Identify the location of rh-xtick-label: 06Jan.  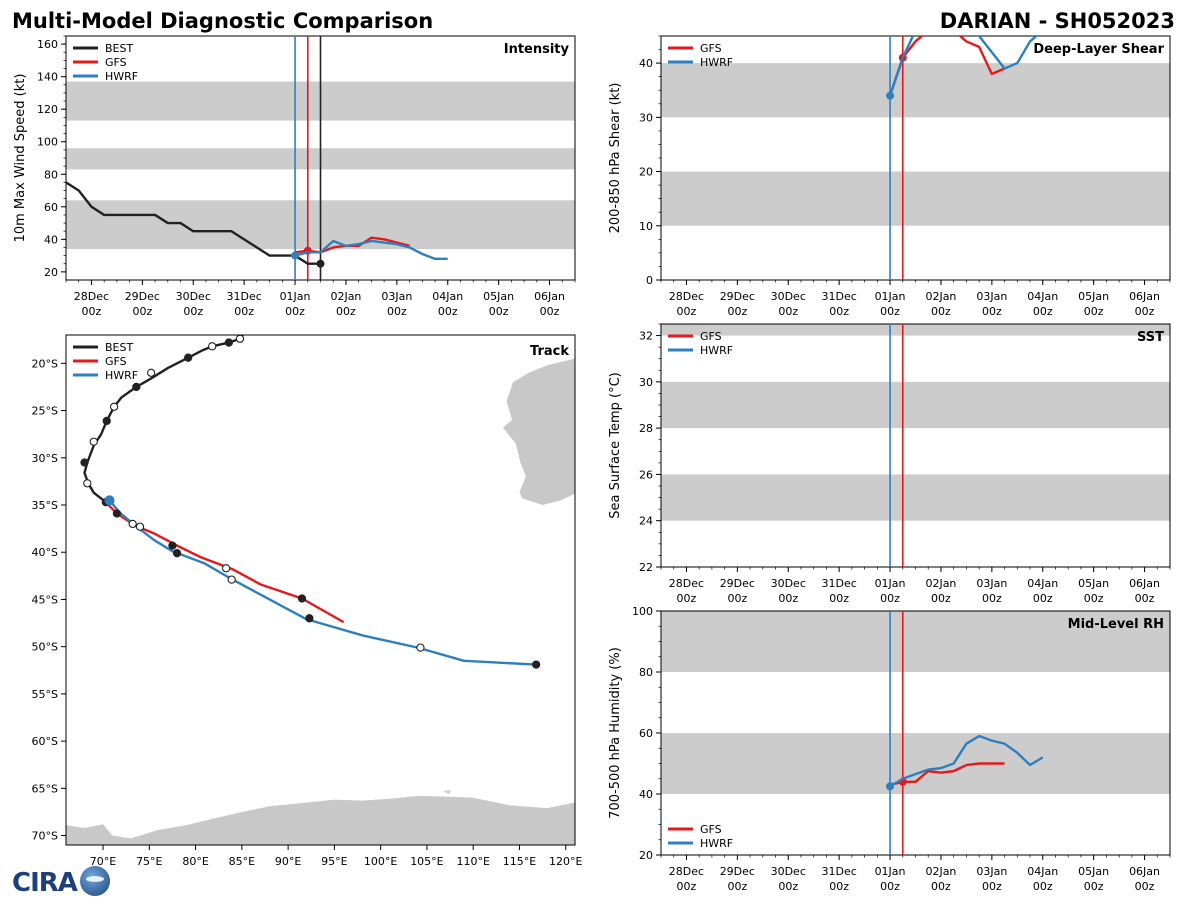
(1144, 871).